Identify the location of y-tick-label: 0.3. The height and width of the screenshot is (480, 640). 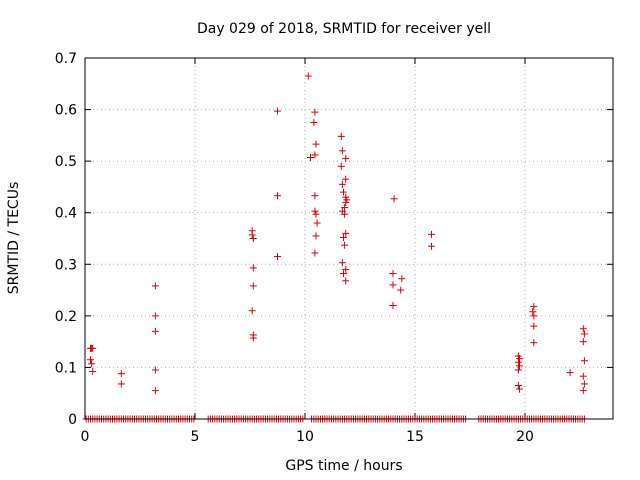
(66, 265).